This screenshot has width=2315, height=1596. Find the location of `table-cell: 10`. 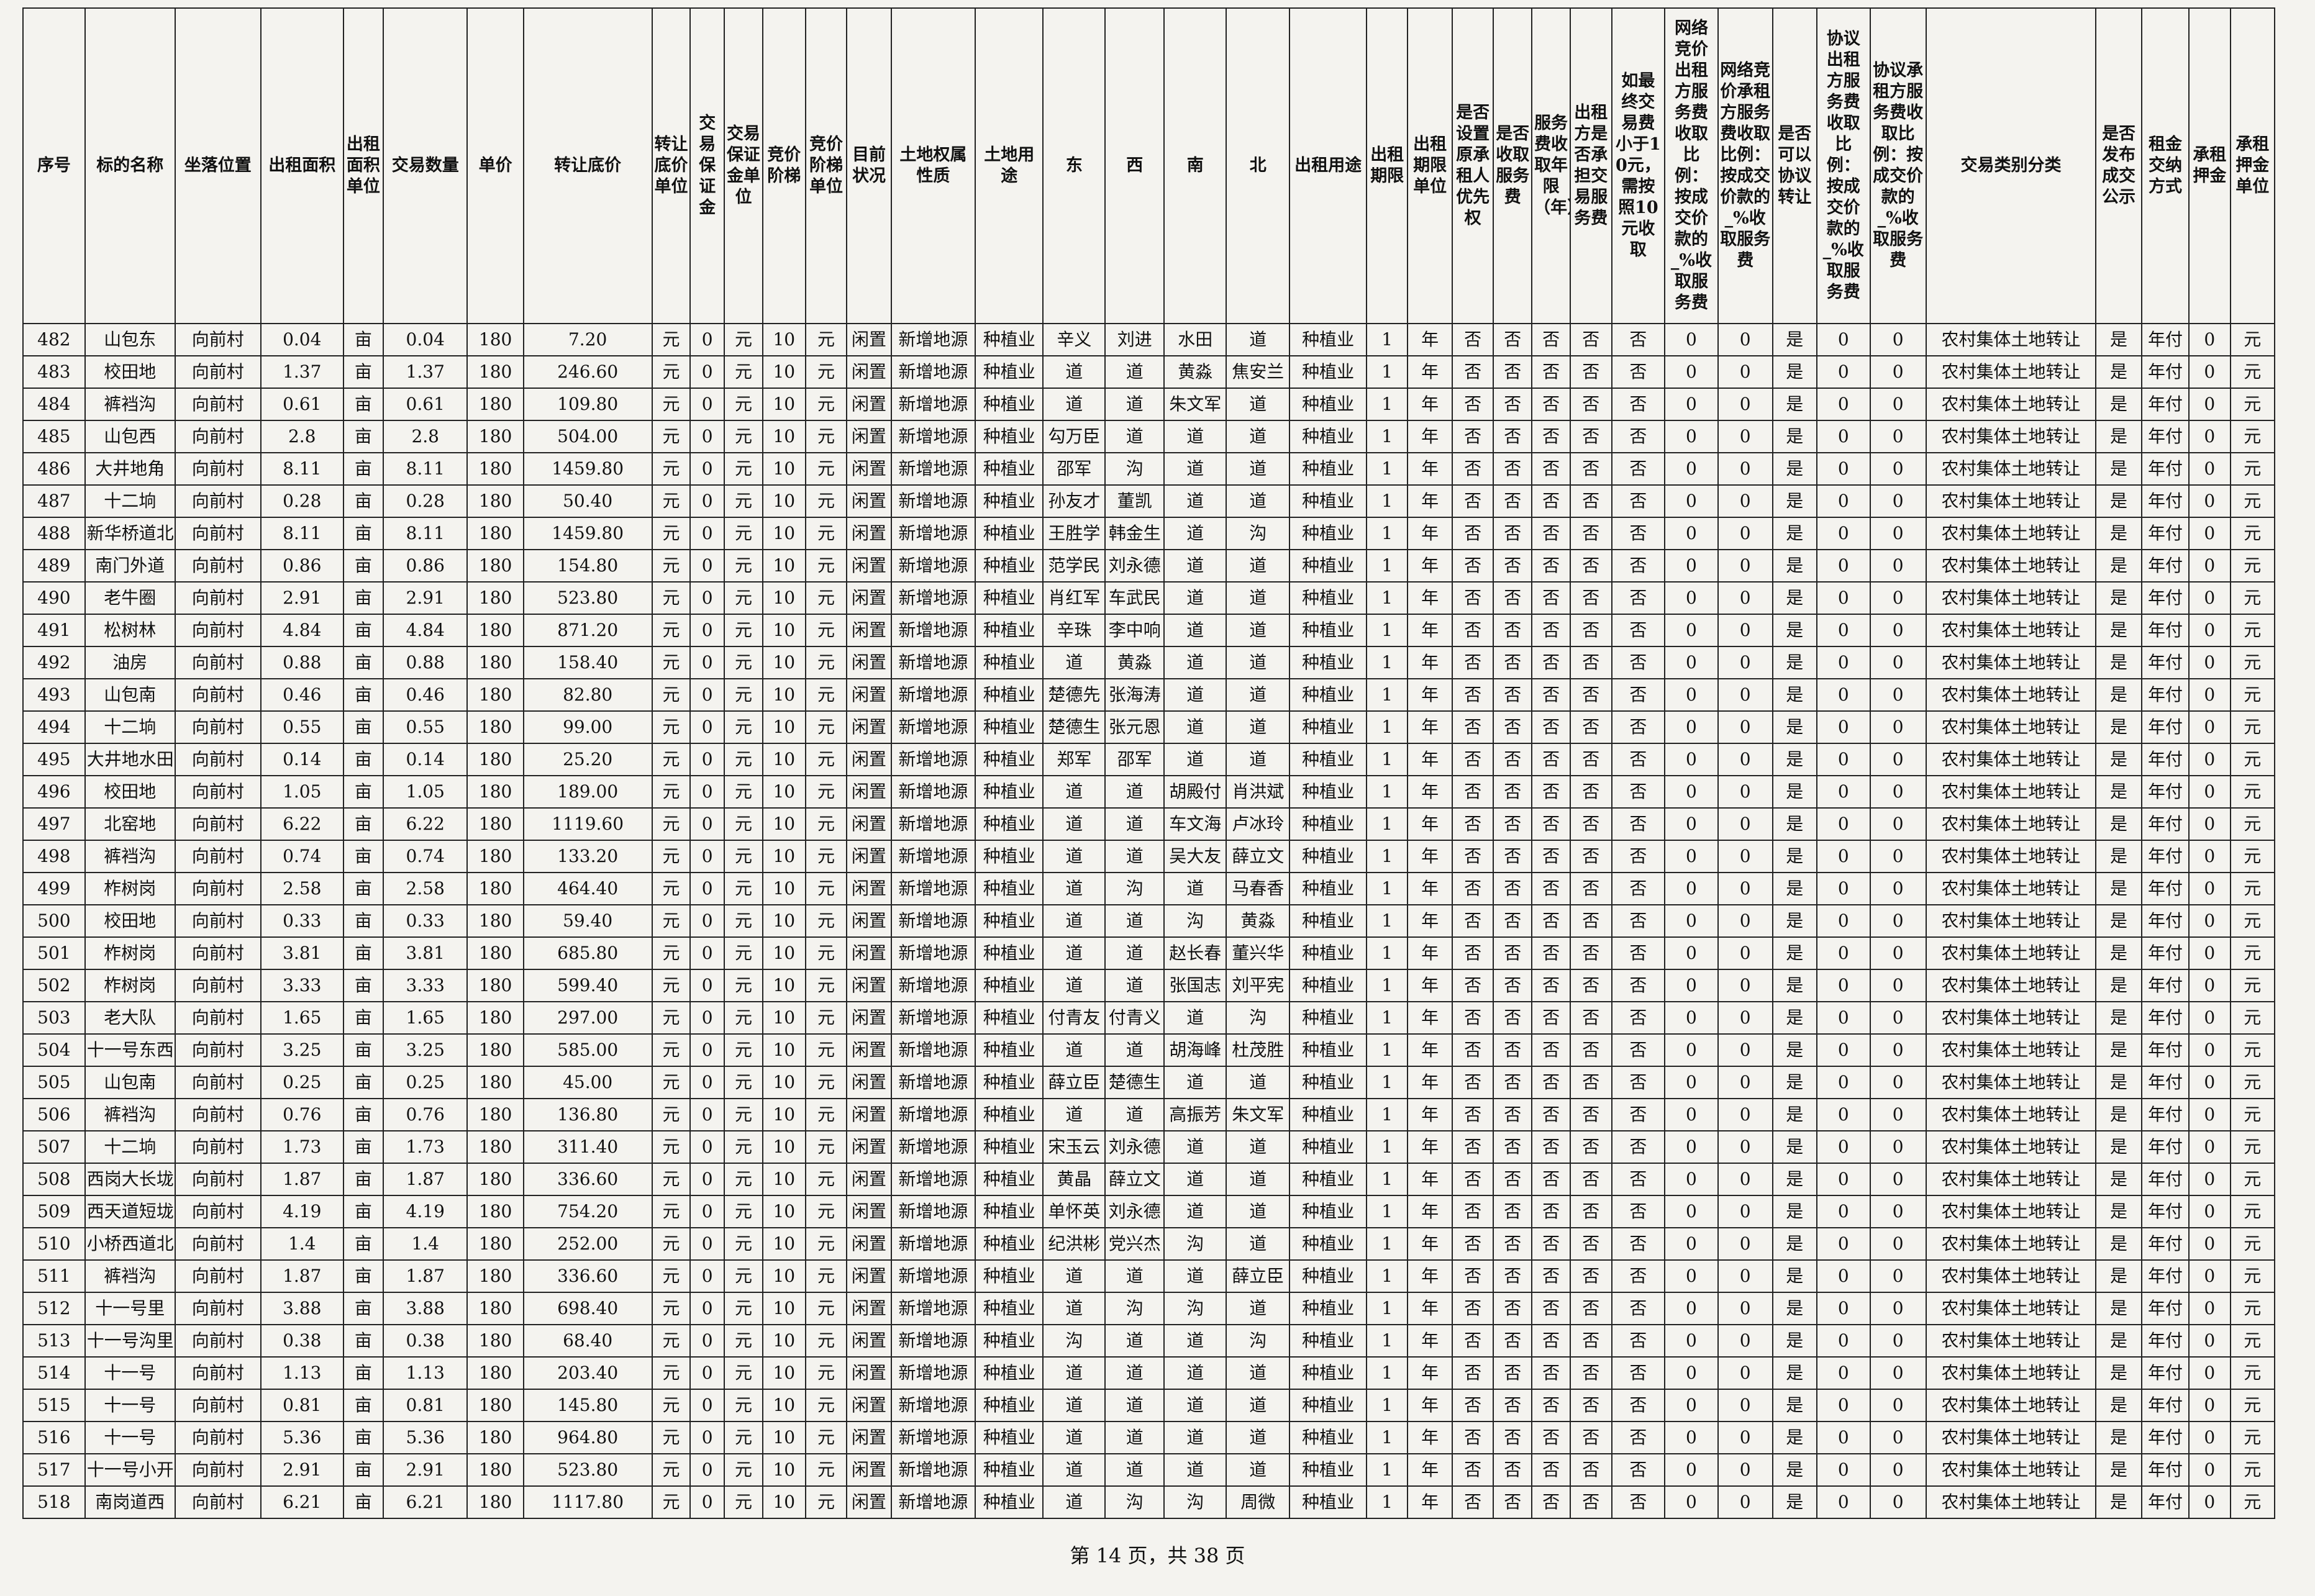

table-cell: 10 is located at coordinates (784, 469).